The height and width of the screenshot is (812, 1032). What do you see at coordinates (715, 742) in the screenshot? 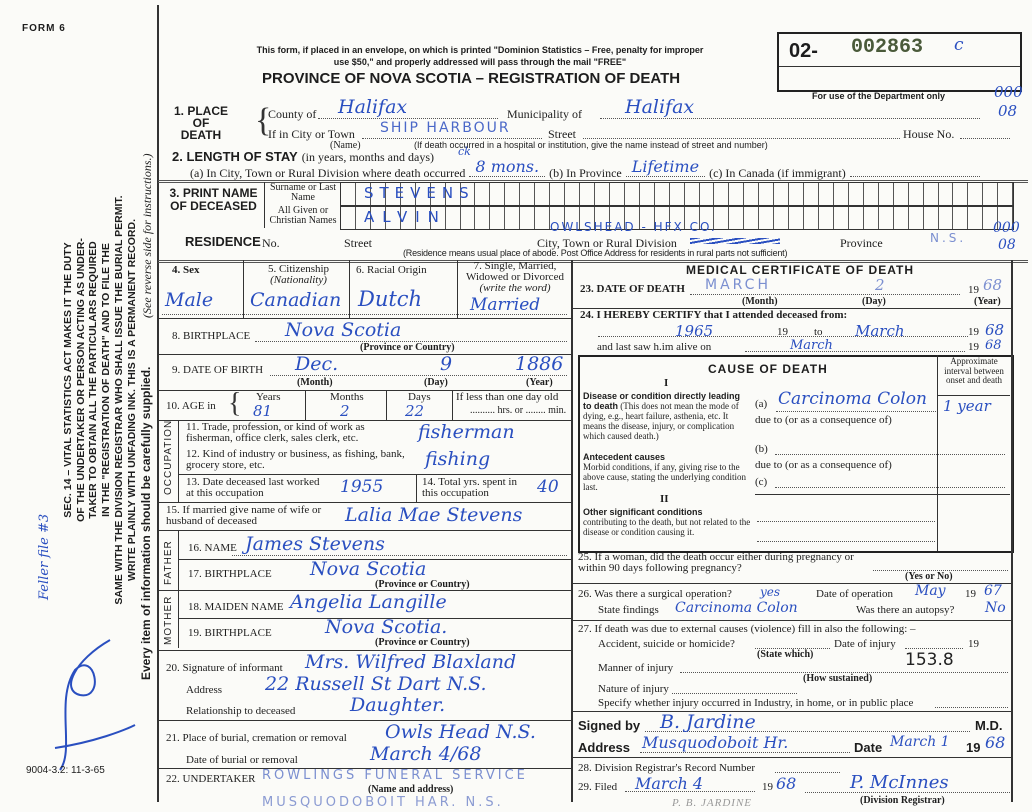
I see `physician-address: Musquodoboit Hr.` at bounding box center [715, 742].